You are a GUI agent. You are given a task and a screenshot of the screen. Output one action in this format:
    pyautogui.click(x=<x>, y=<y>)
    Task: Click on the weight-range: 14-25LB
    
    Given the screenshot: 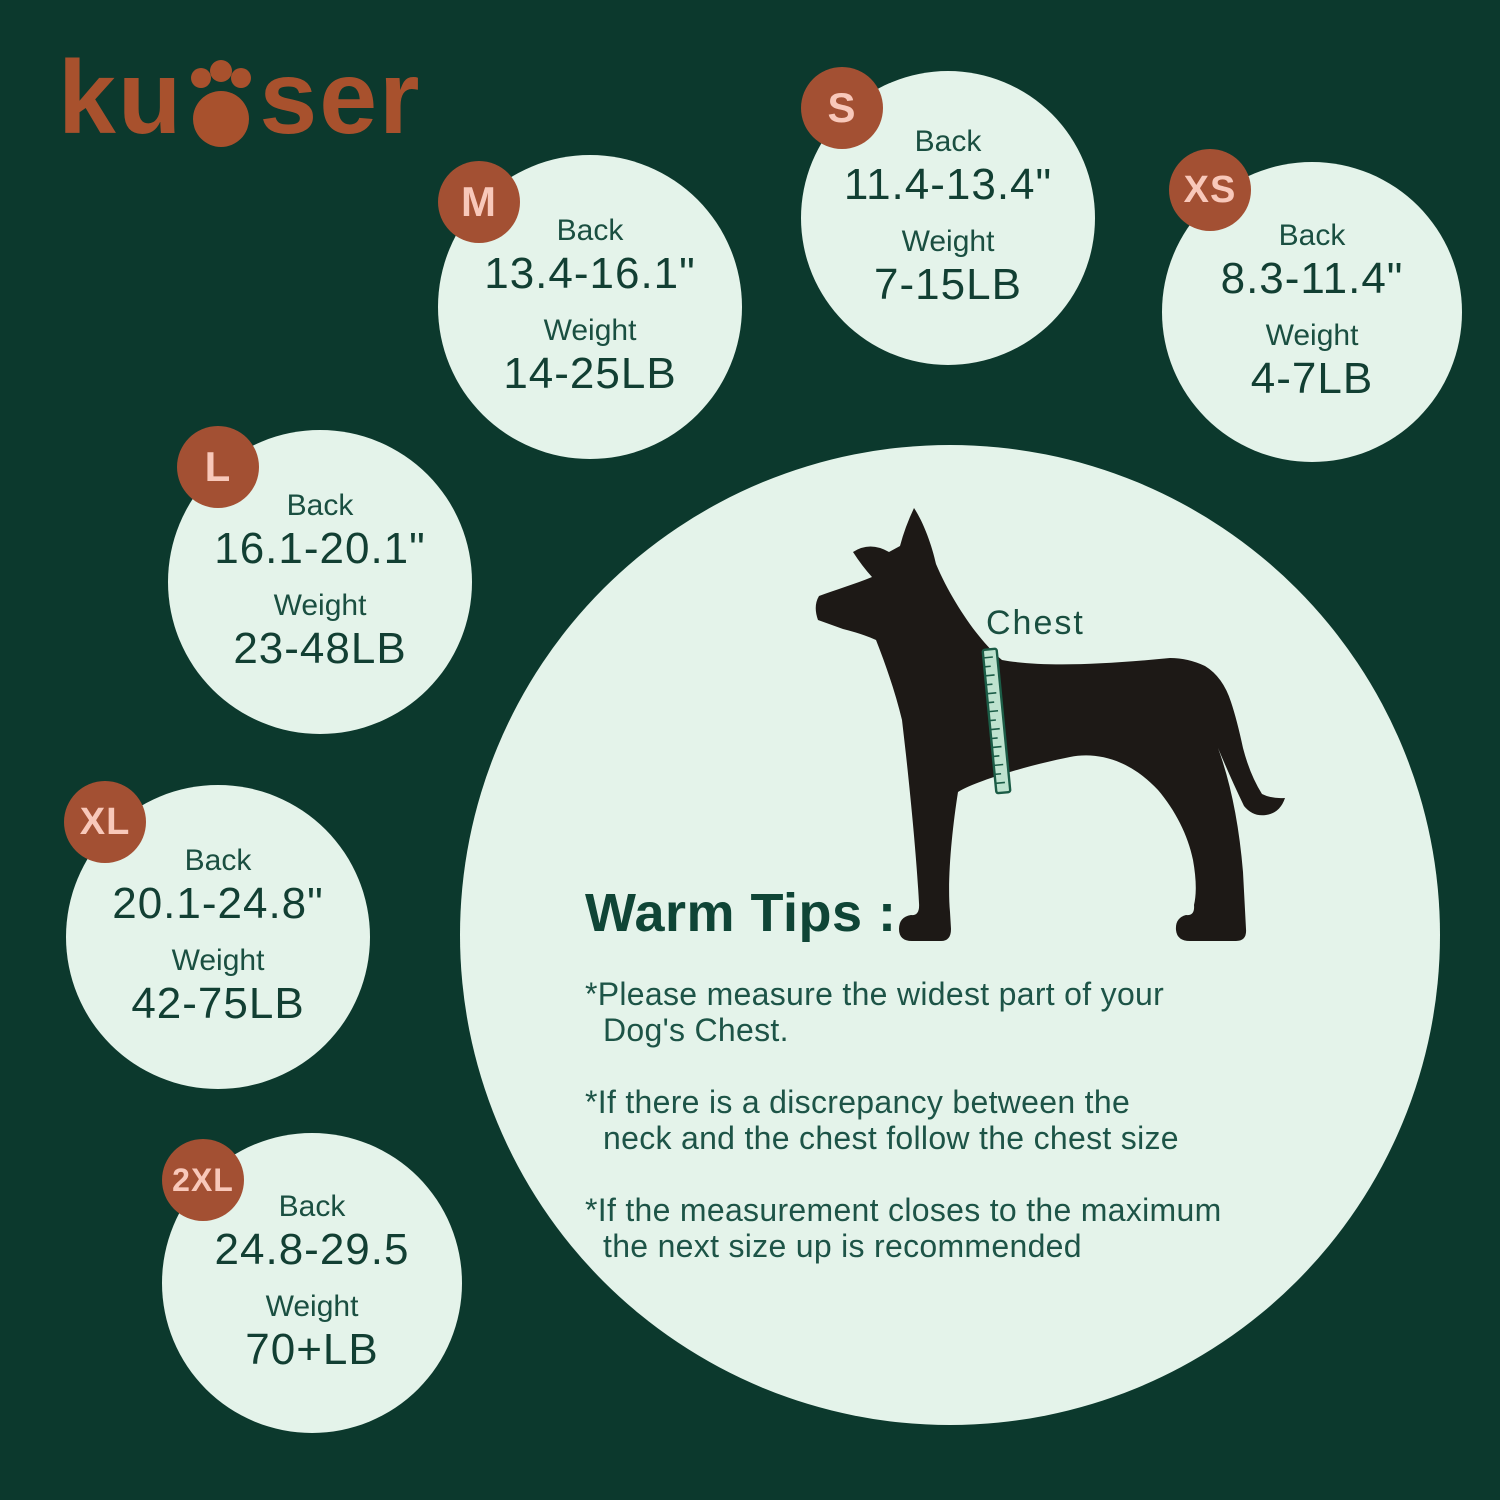 What is the action you would take?
    pyautogui.click(x=590, y=373)
    